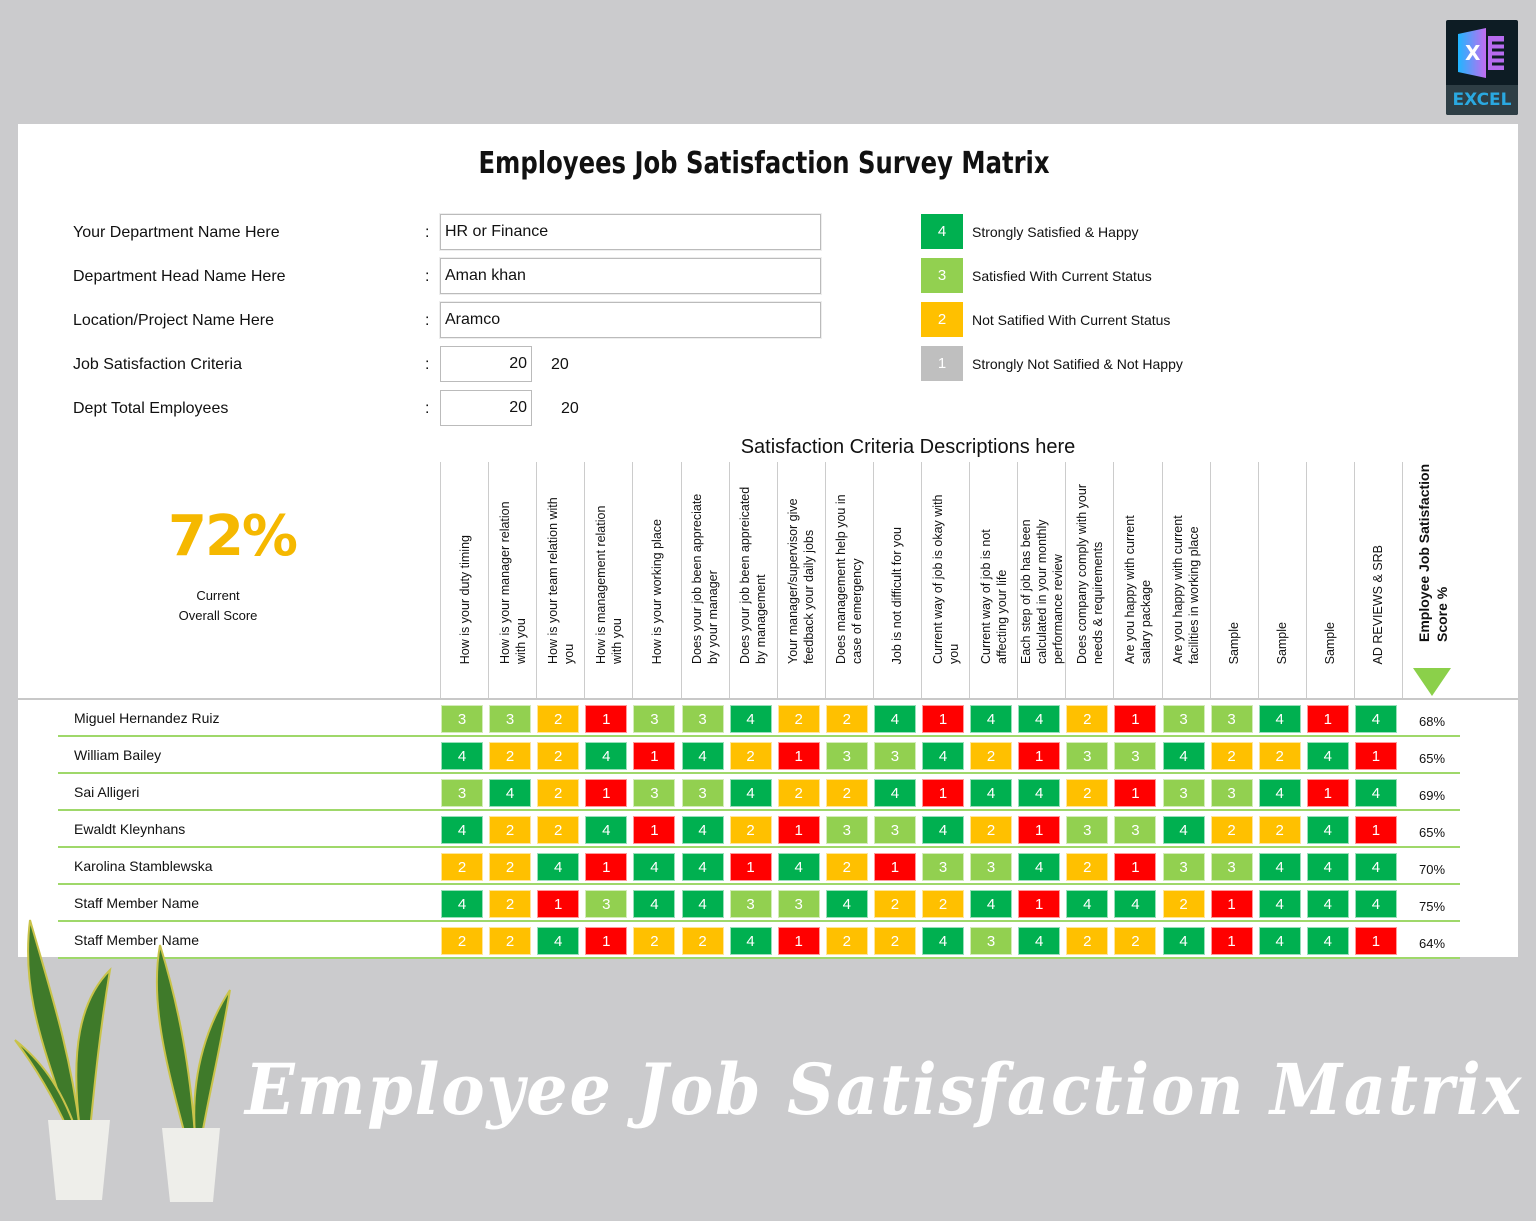  Describe the element at coordinates (630, 232) in the screenshot. I see `field-input: HR or Finance` at that location.